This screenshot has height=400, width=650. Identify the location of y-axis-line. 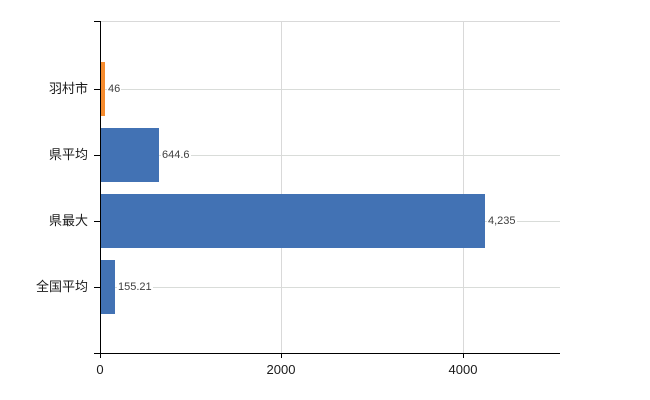
(100, 189).